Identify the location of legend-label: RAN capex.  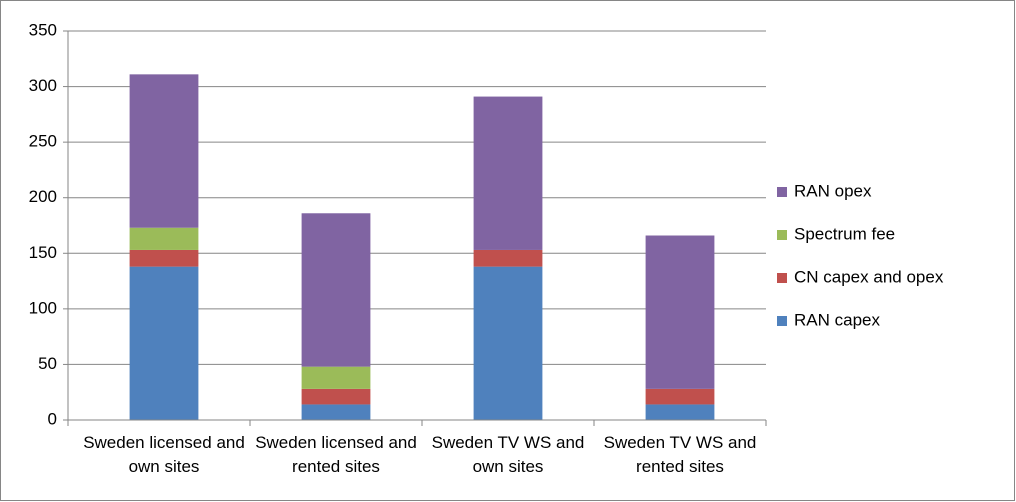
(837, 319).